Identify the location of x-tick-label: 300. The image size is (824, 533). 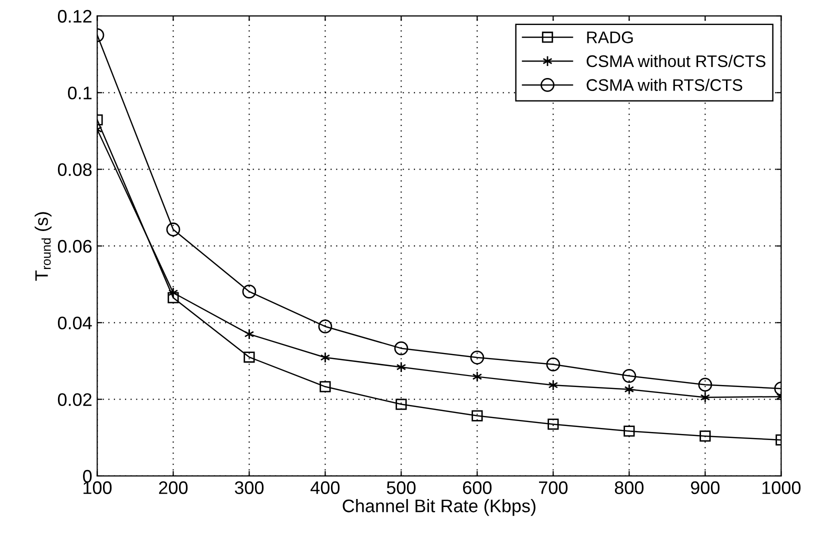
(249, 487).